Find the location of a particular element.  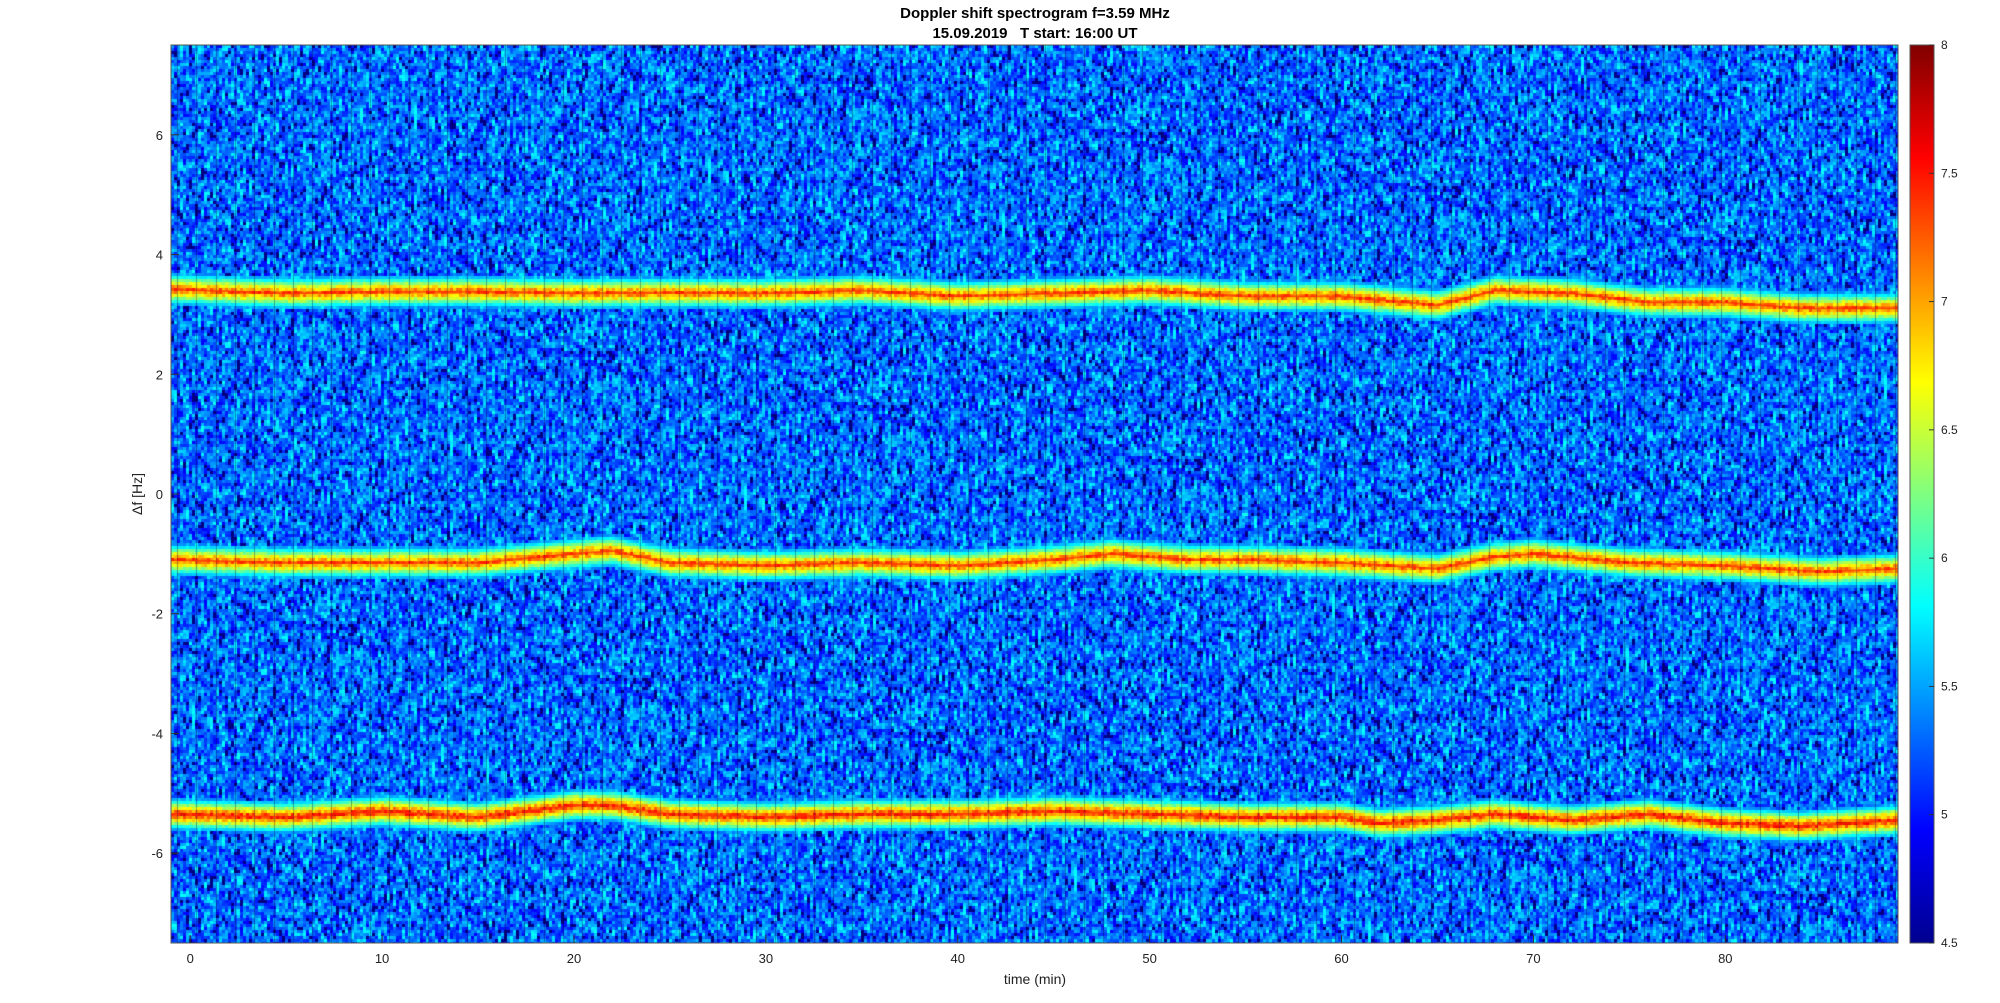

colorbar-ticks: 8 7.5 7 6.5 6 5.5 5 4.5 is located at coordinates (1943, 494).